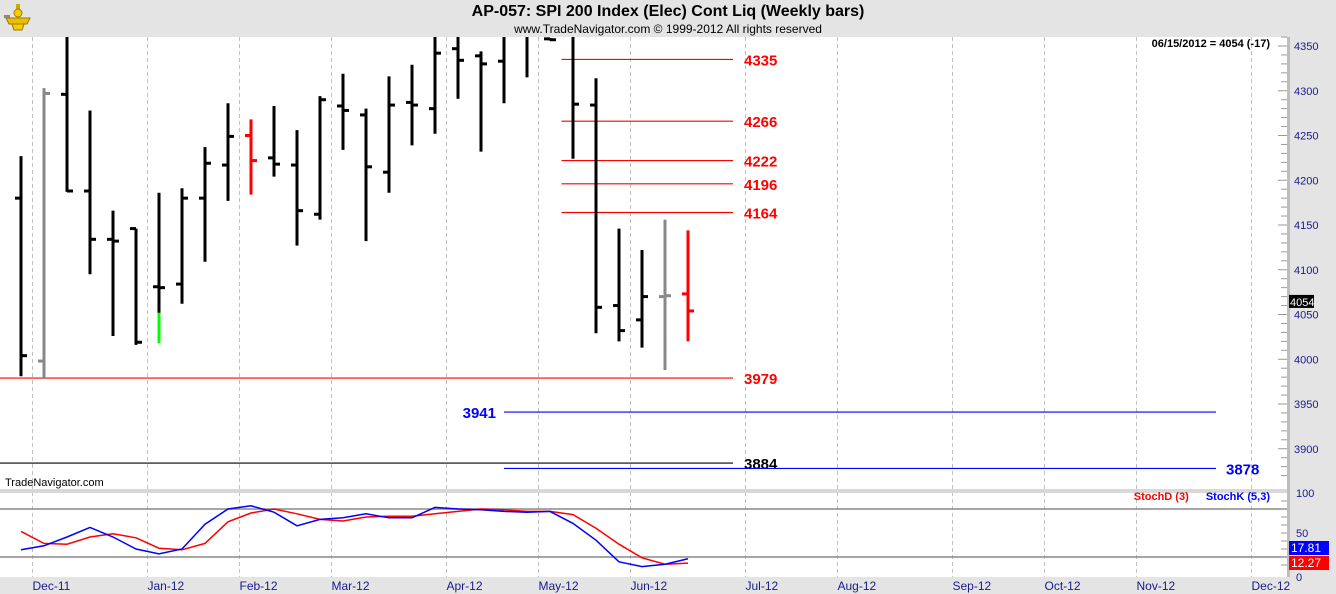 This screenshot has width=1336, height=594. Describe the element at coordinates (1210, 44) in the screenshot. I see `price-readout: 06/15/2012 = 4054 (-17)` at that location.